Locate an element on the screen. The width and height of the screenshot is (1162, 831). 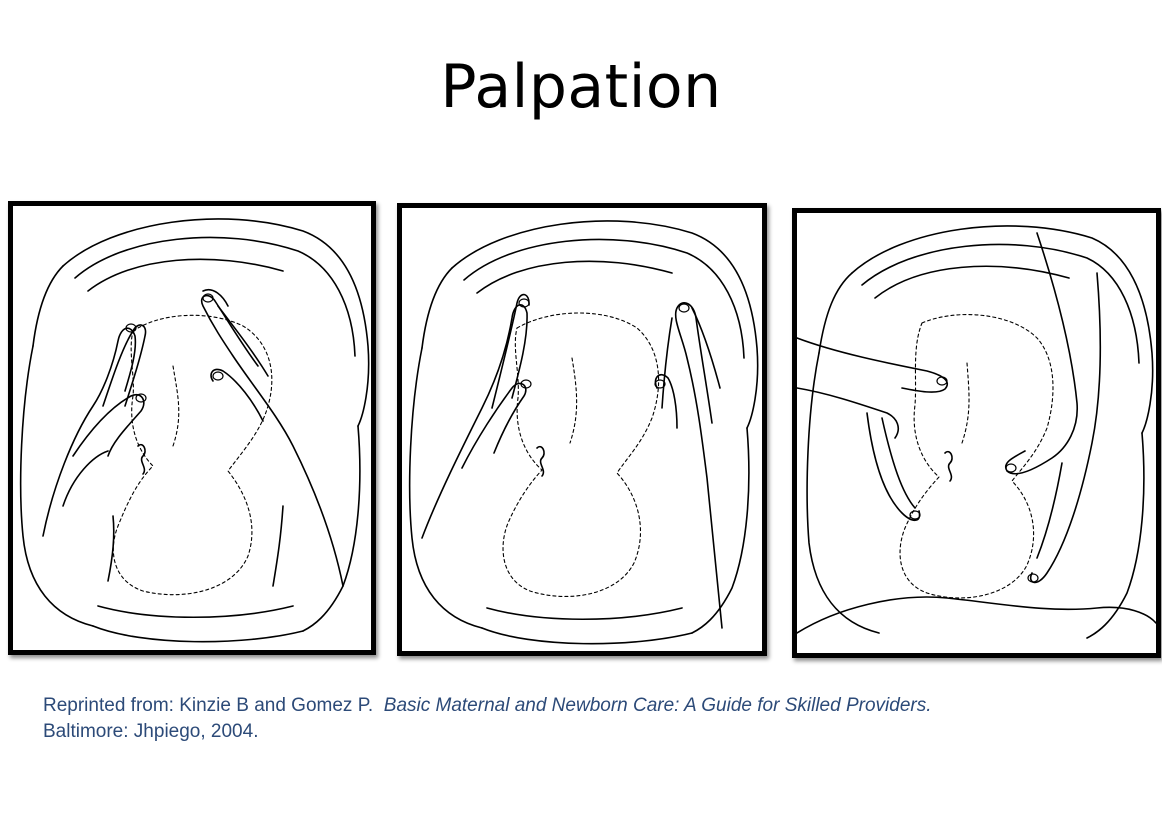
citation-prefix: Reprinted from: Kinzie B and Gomez P. is located at coordinates (208, 705).